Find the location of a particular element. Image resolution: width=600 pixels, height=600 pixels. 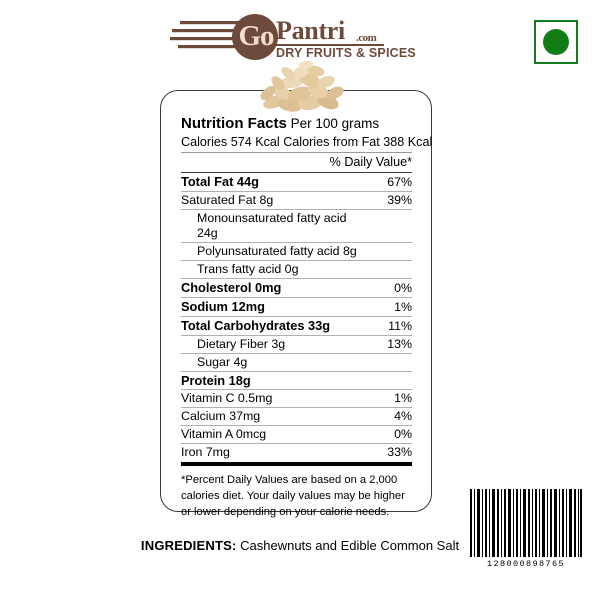

row-label: Vitamin C 0.5mg is located at coordinates (271, 399).